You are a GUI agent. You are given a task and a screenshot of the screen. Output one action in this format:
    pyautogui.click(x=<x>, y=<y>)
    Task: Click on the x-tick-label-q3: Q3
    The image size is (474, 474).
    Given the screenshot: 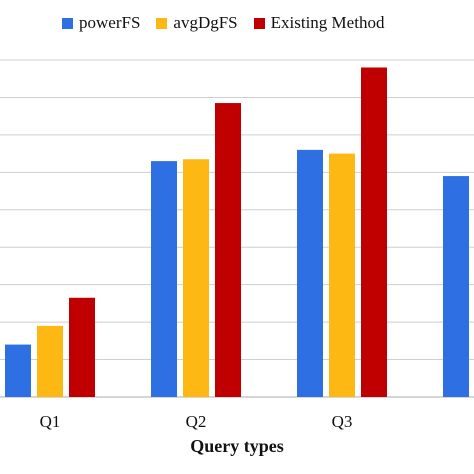 What is the action you would take?
    pyautogui.click(x=342, y=421)
    